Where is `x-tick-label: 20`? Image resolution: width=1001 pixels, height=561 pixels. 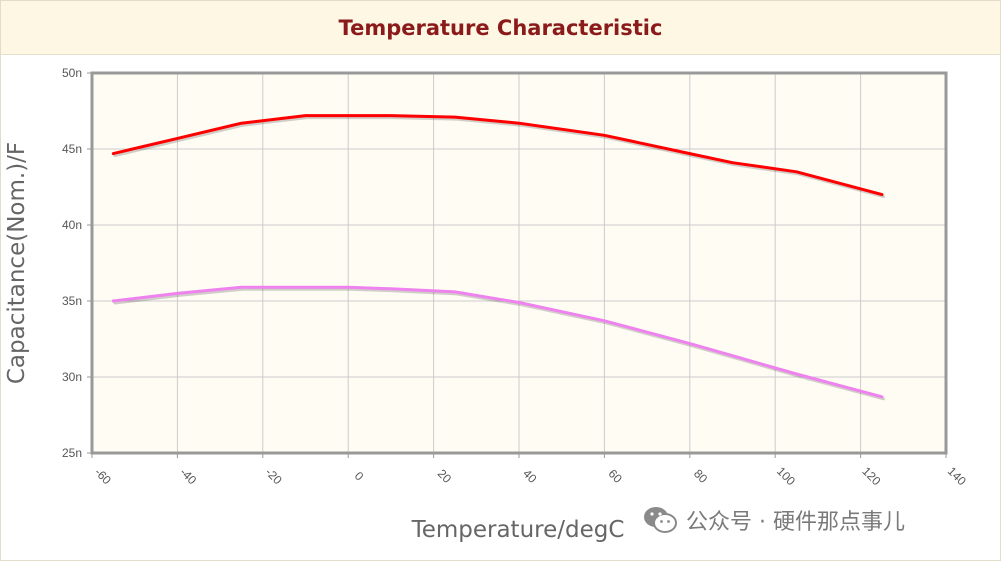 x-tick-label: 20 is located at coordinates (445, 476).